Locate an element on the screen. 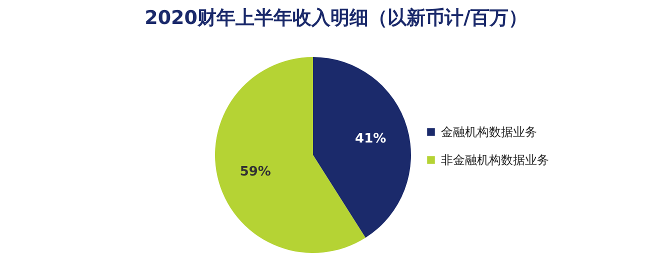 This screenshot has height=280, width=672. legend-label: 非金融机构数据业务 is located at coordinates (495, 160).